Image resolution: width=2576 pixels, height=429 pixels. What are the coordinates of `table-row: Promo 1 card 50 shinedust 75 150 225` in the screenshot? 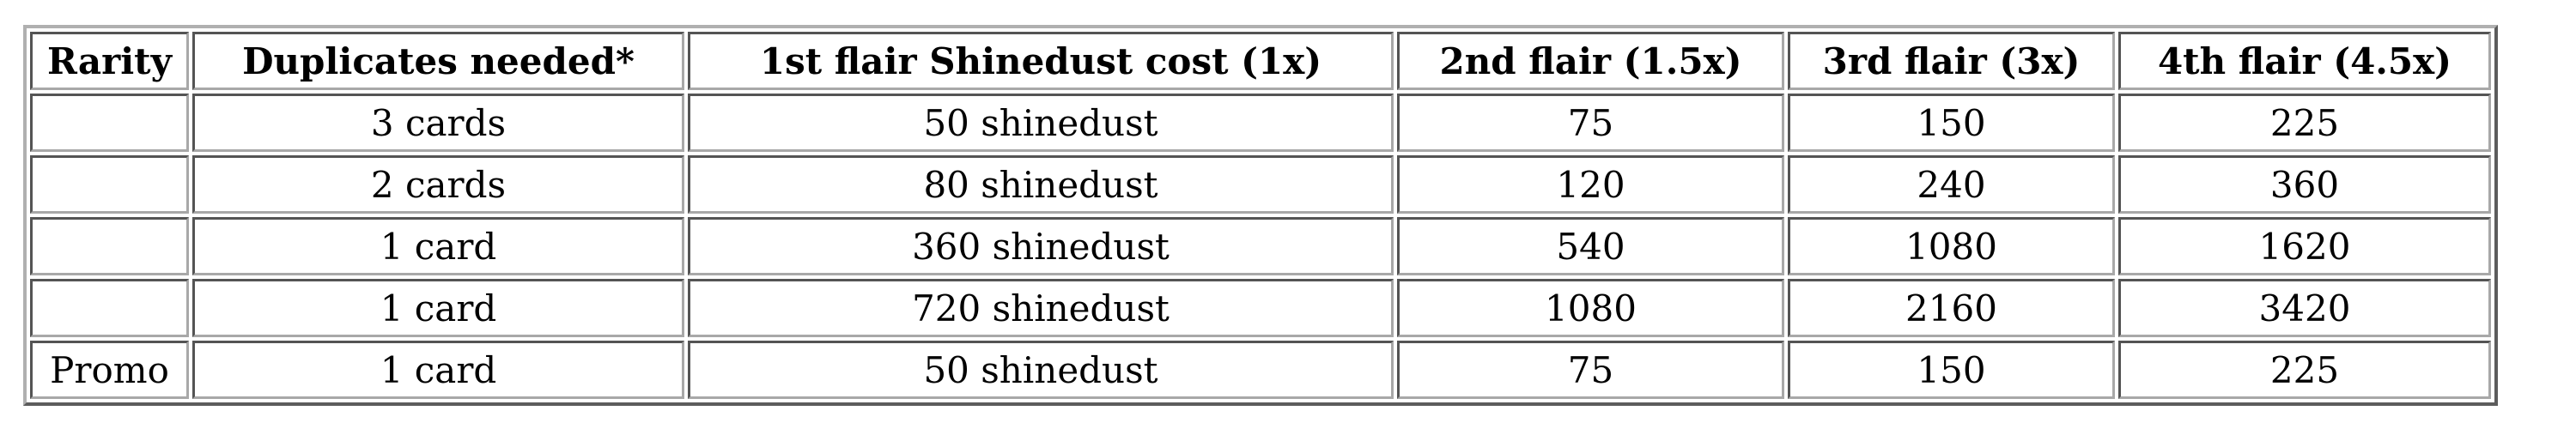 It's located at (1261, 370).